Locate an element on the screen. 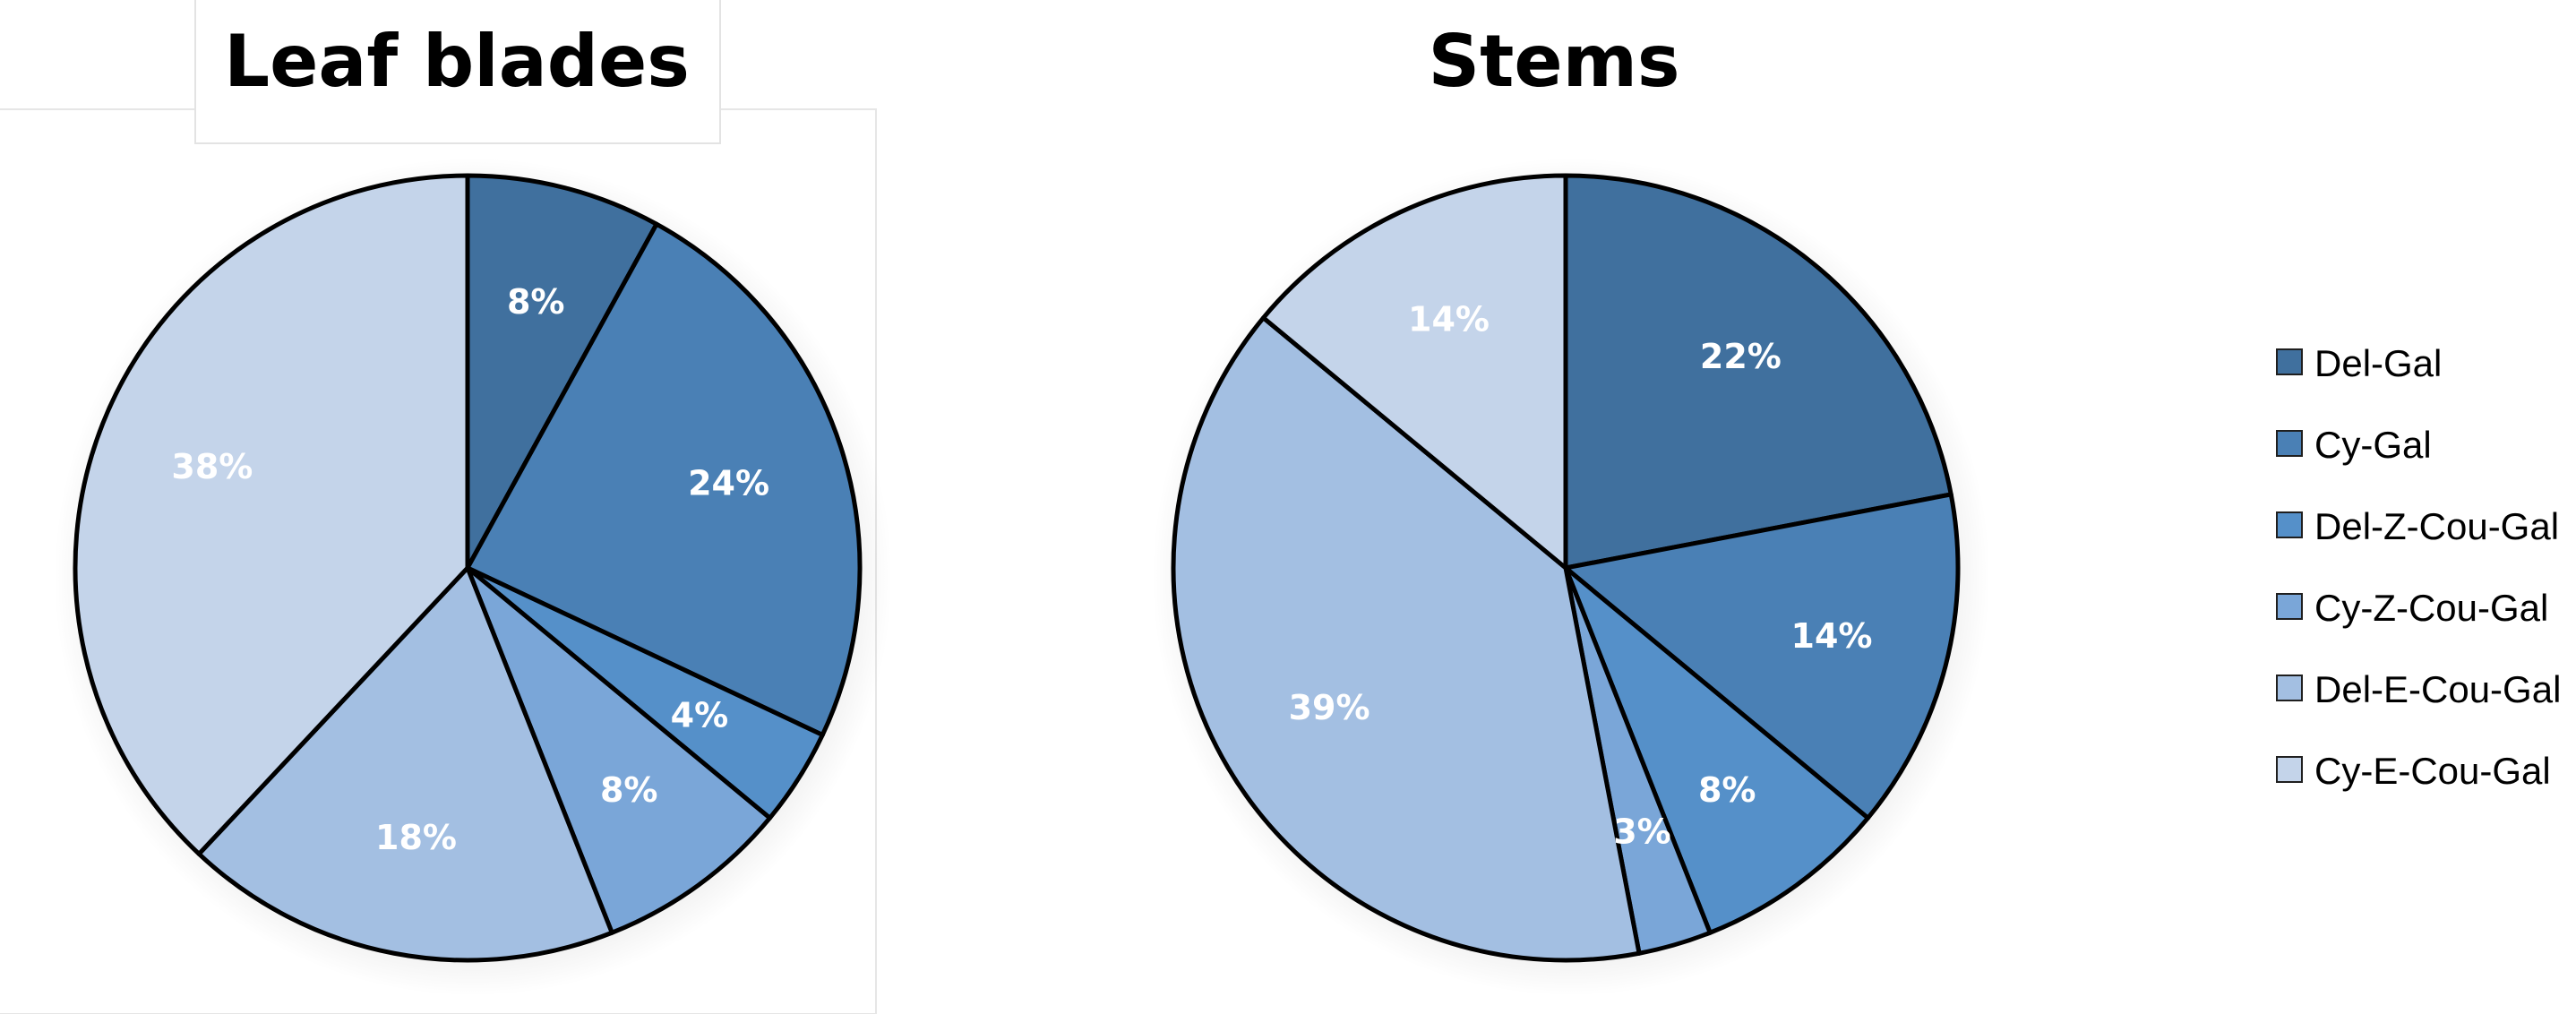 The image size is (2576, 1014). slice-label-del-gal: 22% is located at coordinates (1741, 356).